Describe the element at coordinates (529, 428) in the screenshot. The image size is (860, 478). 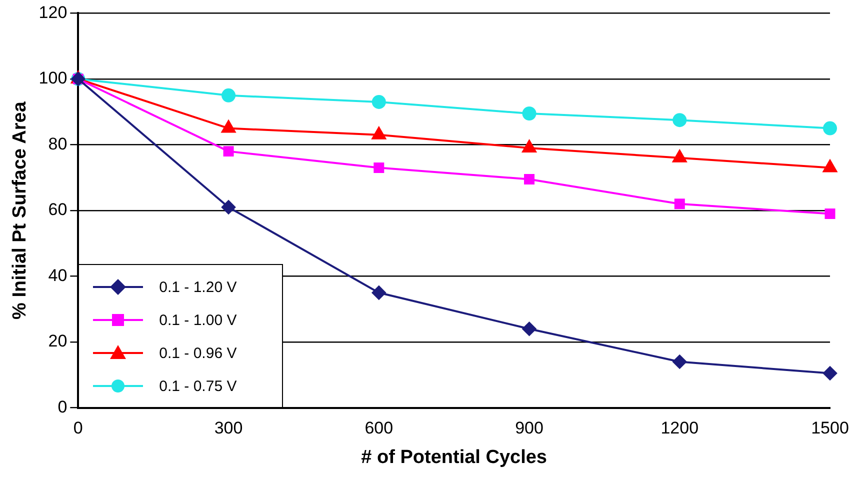
I see `x-tick-label: 900` at that location.